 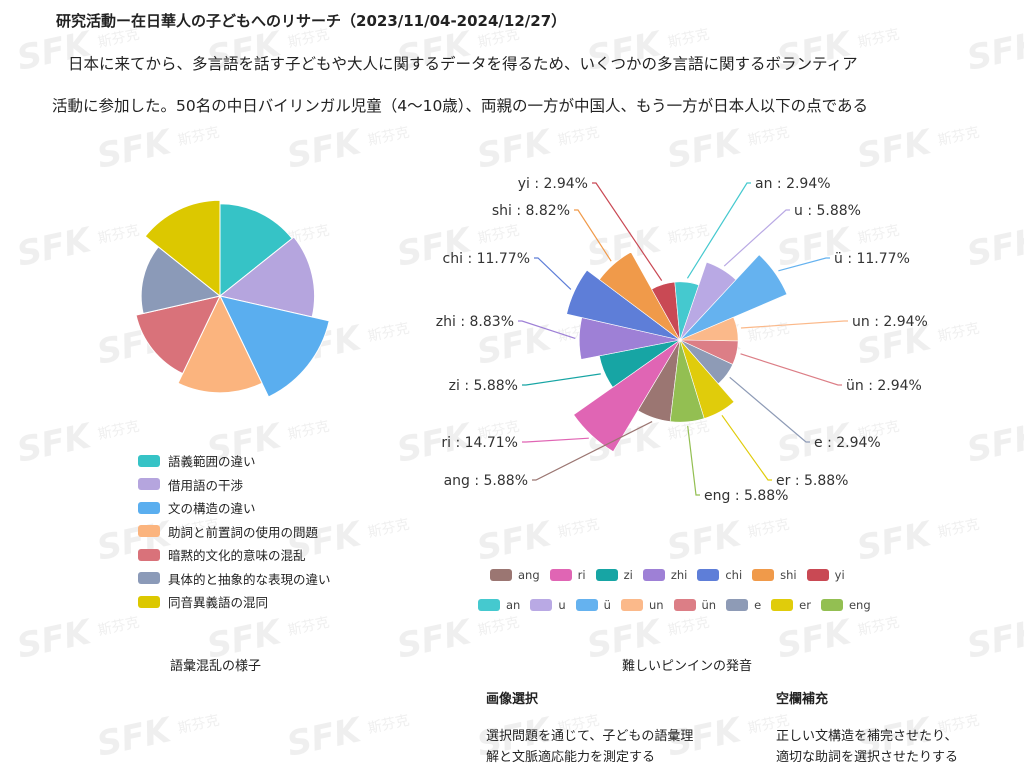 I want to click on pinyin-legend-item: yi, so click(x=825, y=575).